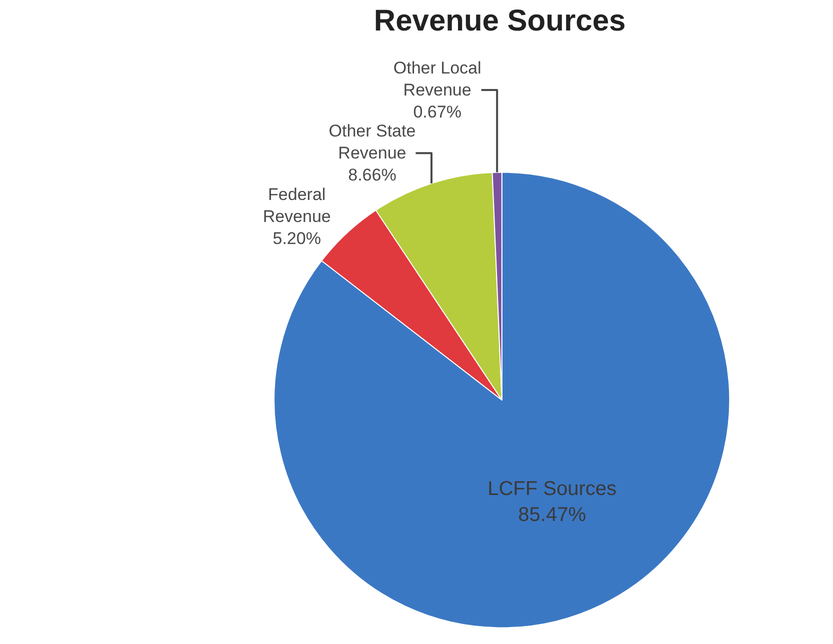 Image resolution: width=833 pixels, height=644 pixels. What do you see at coordinates (552, 489) in the screenshot?
I see `slice-label: LCFF Sources` at bounding box center [552, 489].